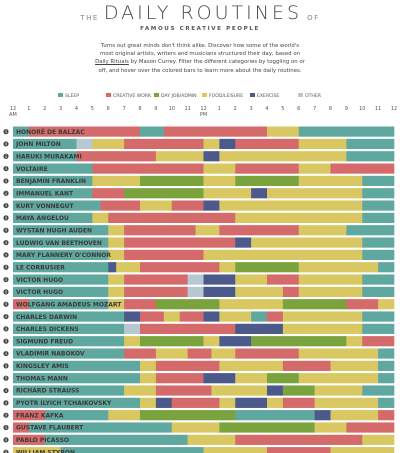 The height and width of the screenshot is (453, 400). I want to click on row-label: KURT VONNEGUT, so click(45, 206).